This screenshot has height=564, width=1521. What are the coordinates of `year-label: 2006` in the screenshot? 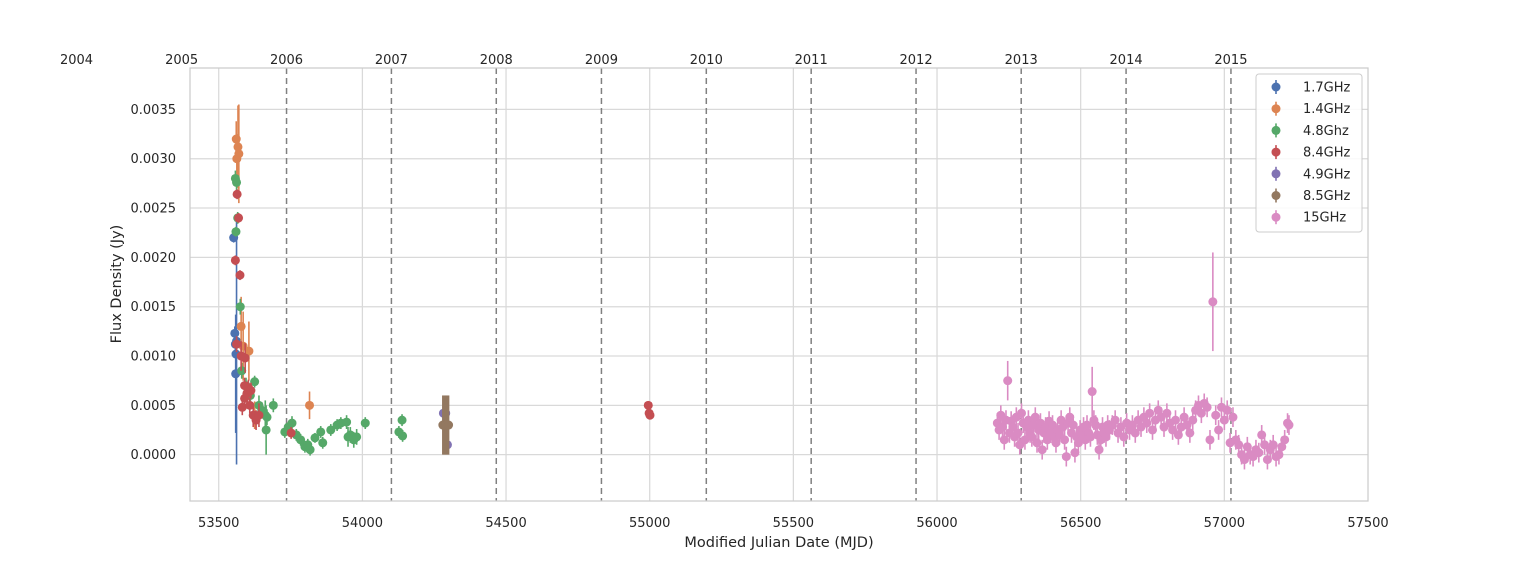 It's located at (286, 60).